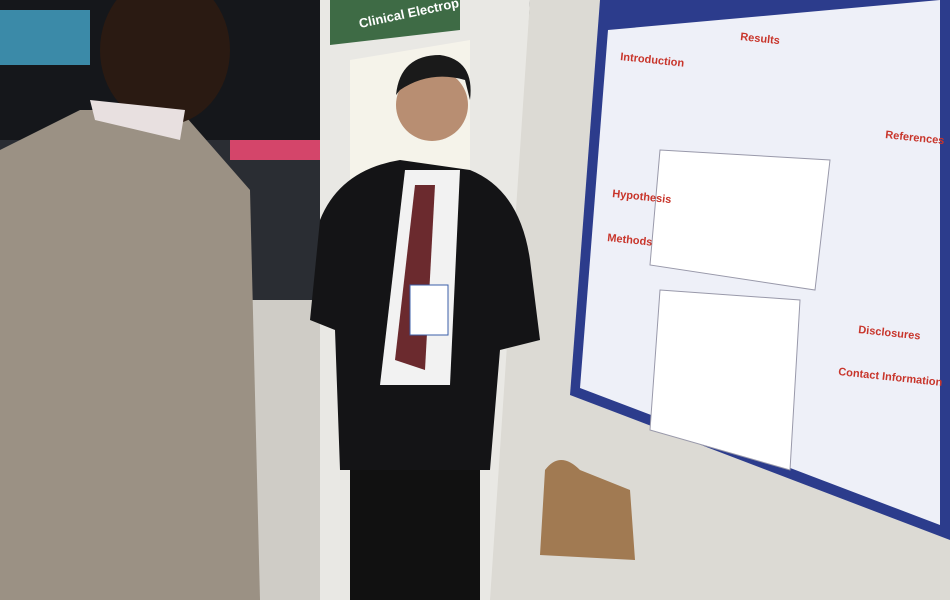 The width and height of the screenshot is (950, 600). Describe the element at coordinates (432, 105) in the screenshot. I see `presenter-head` at that location.